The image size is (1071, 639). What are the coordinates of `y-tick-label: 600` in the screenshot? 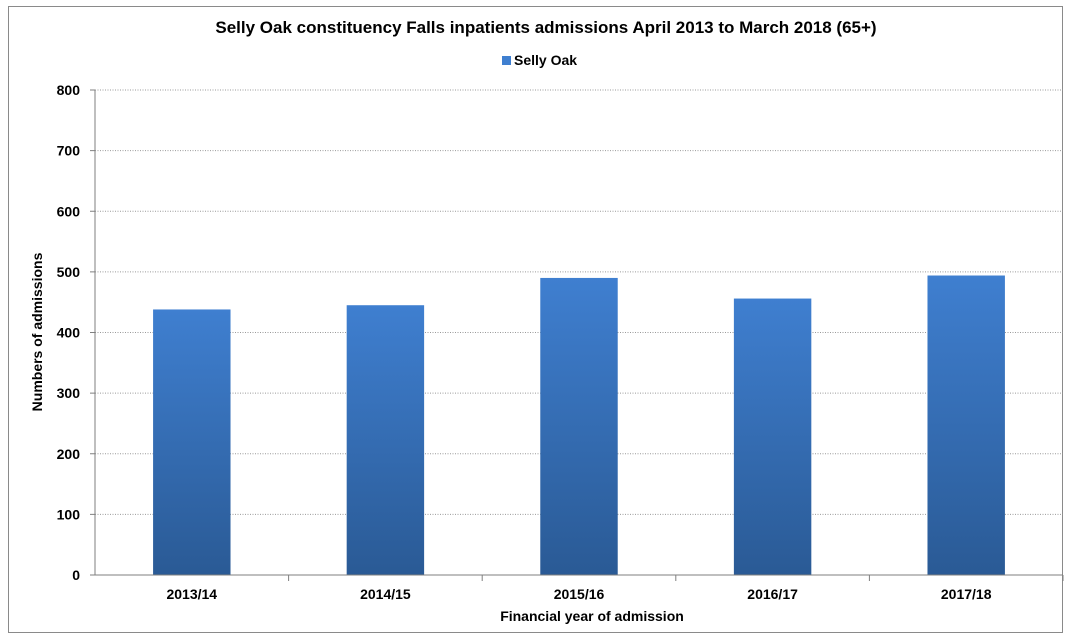 It's located at (69, 211).